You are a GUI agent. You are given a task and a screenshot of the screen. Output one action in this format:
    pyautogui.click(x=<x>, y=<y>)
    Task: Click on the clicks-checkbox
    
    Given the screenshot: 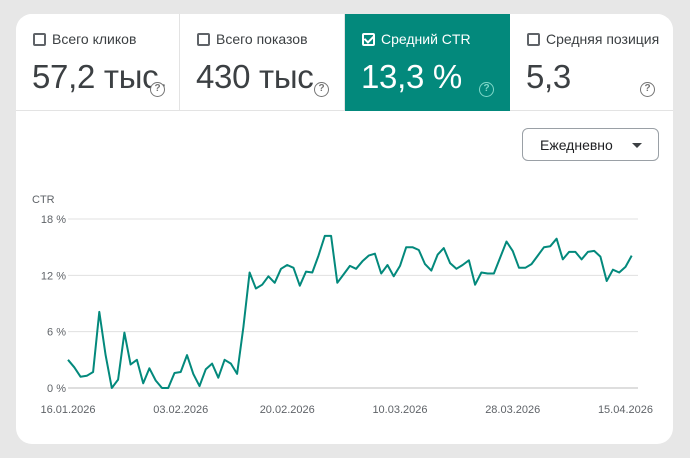 What is the action you would take?
    pyautogui.click(x=39, y=39)
    